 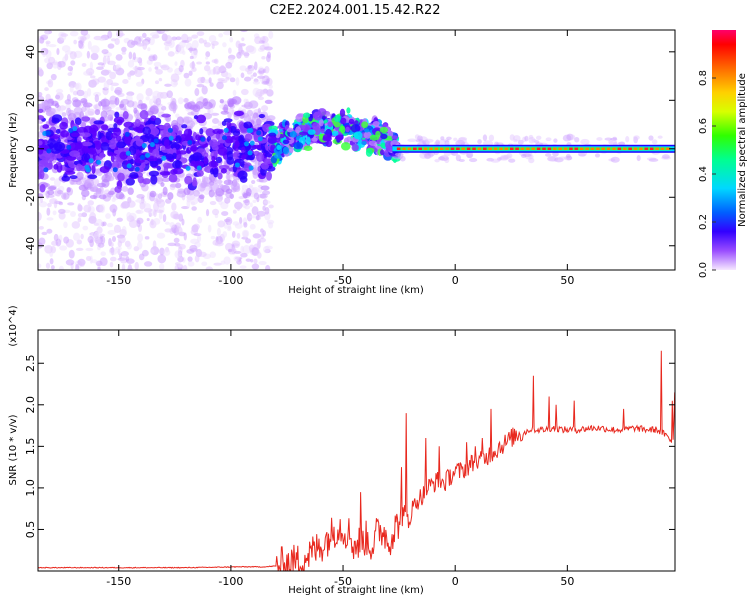 What do you see at coordinates (30, 100) in the screenshot?
I see `spectrogram-ytick-label: 20` at bounding box center [30, 100].